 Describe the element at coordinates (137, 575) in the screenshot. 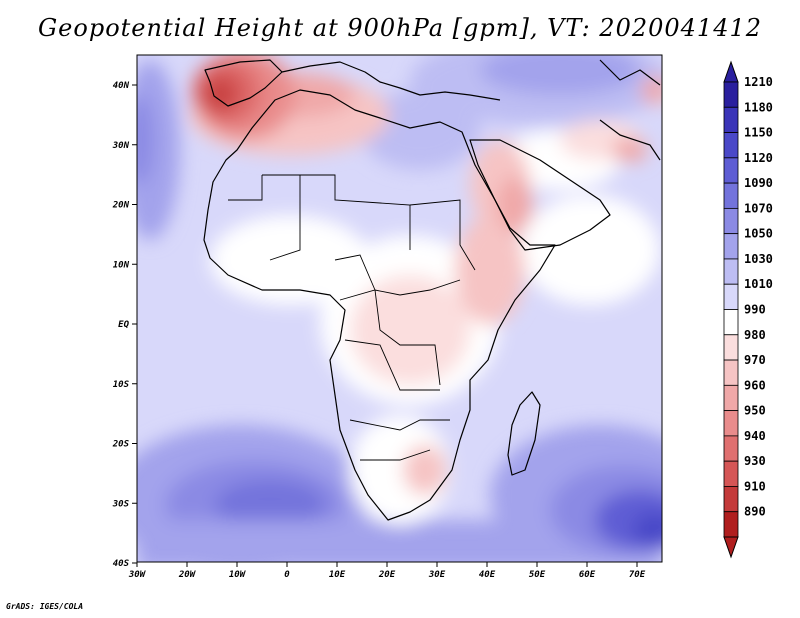

I see `lon-tick-label: 30W` at that location.